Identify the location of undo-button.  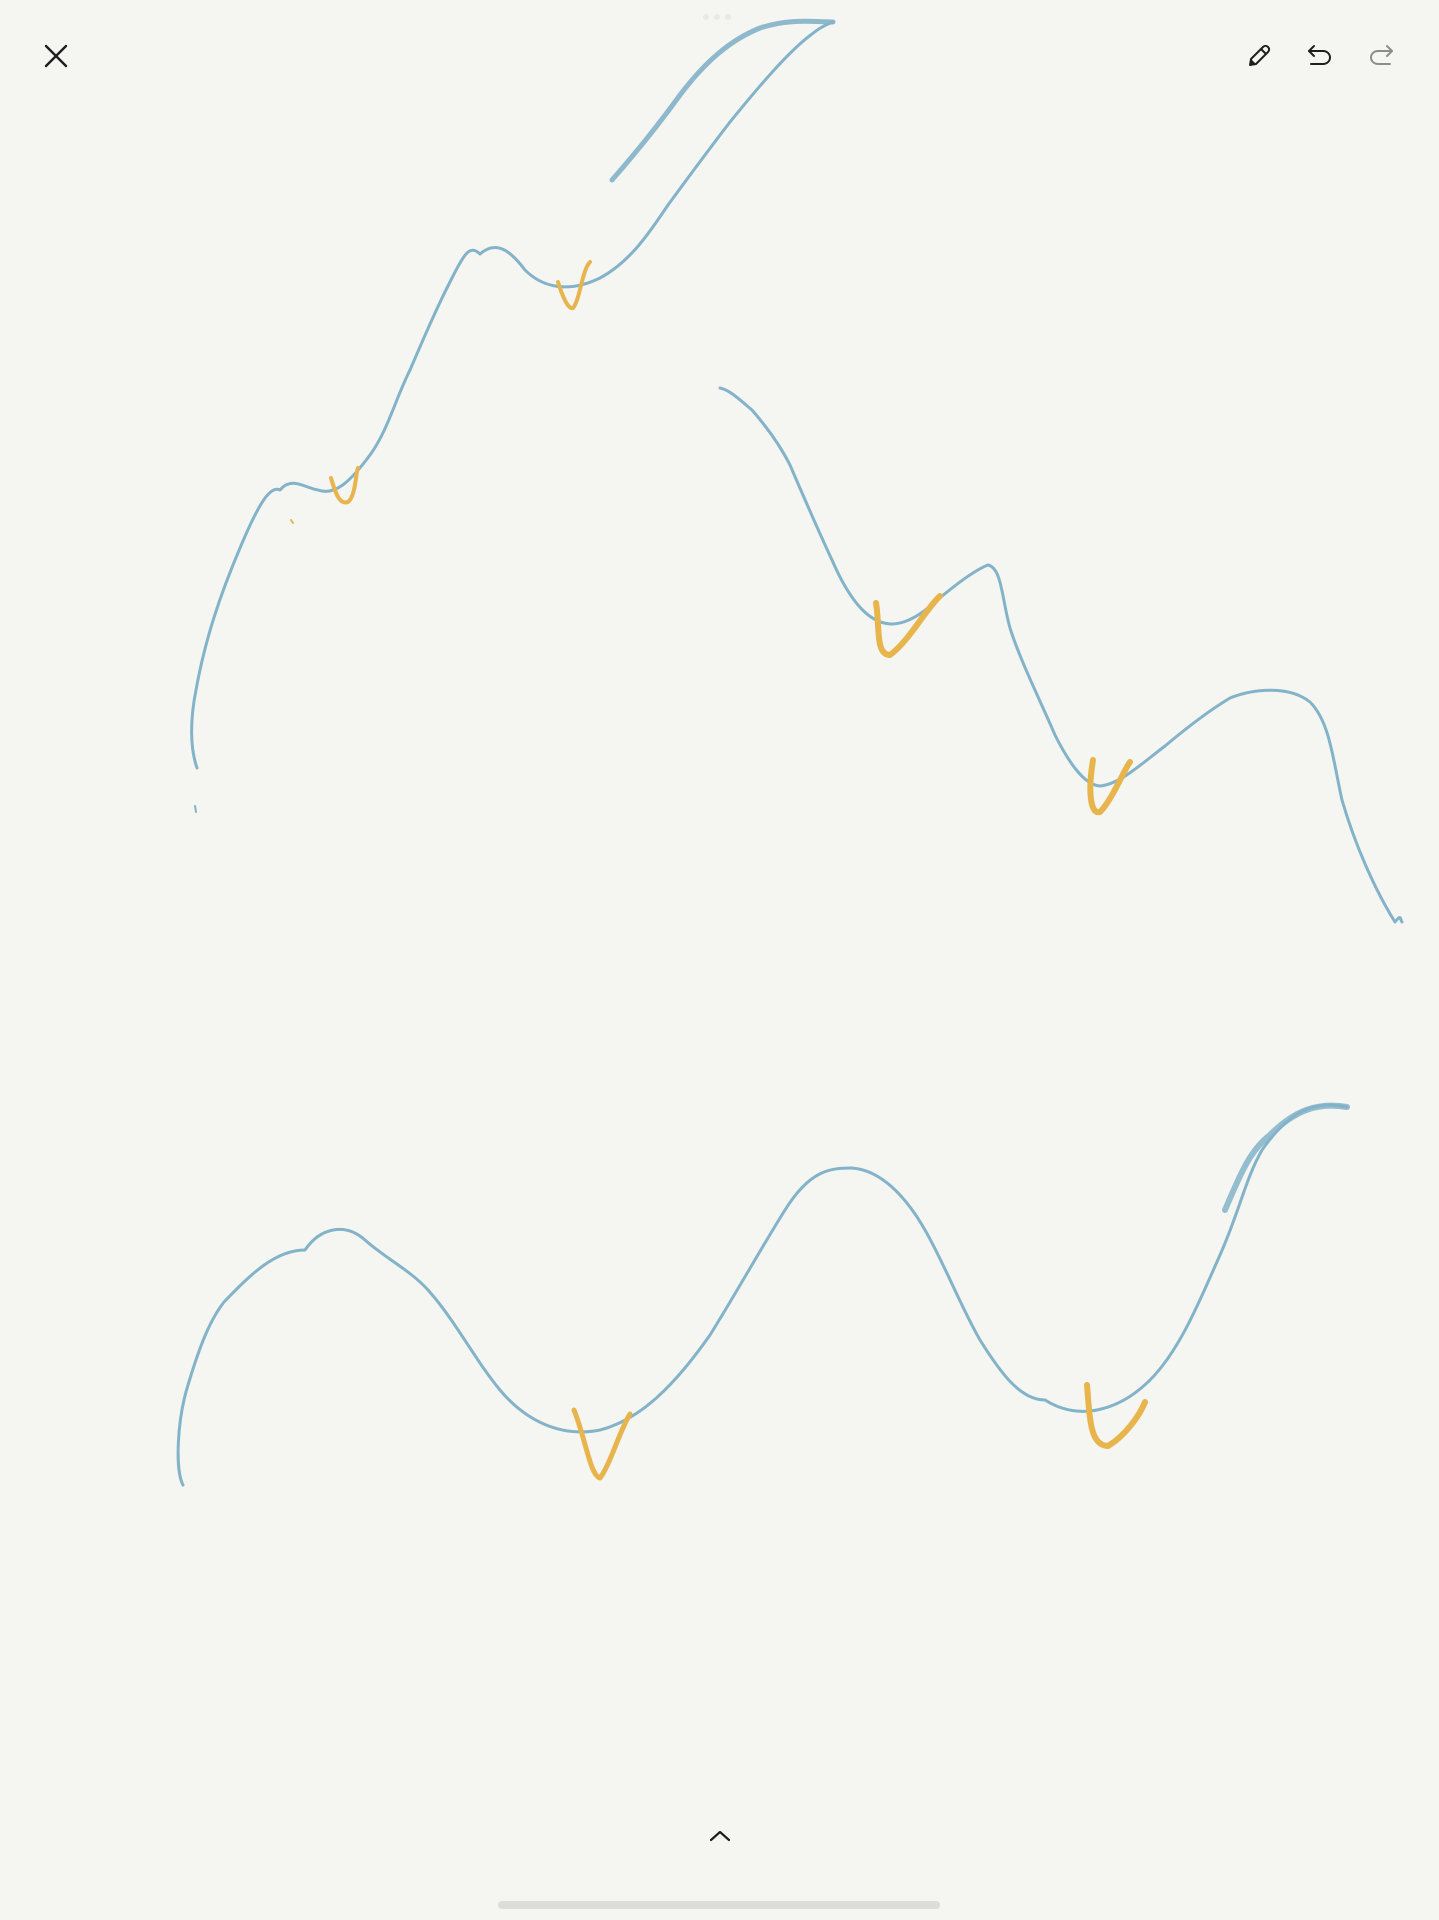
(1320, 56).